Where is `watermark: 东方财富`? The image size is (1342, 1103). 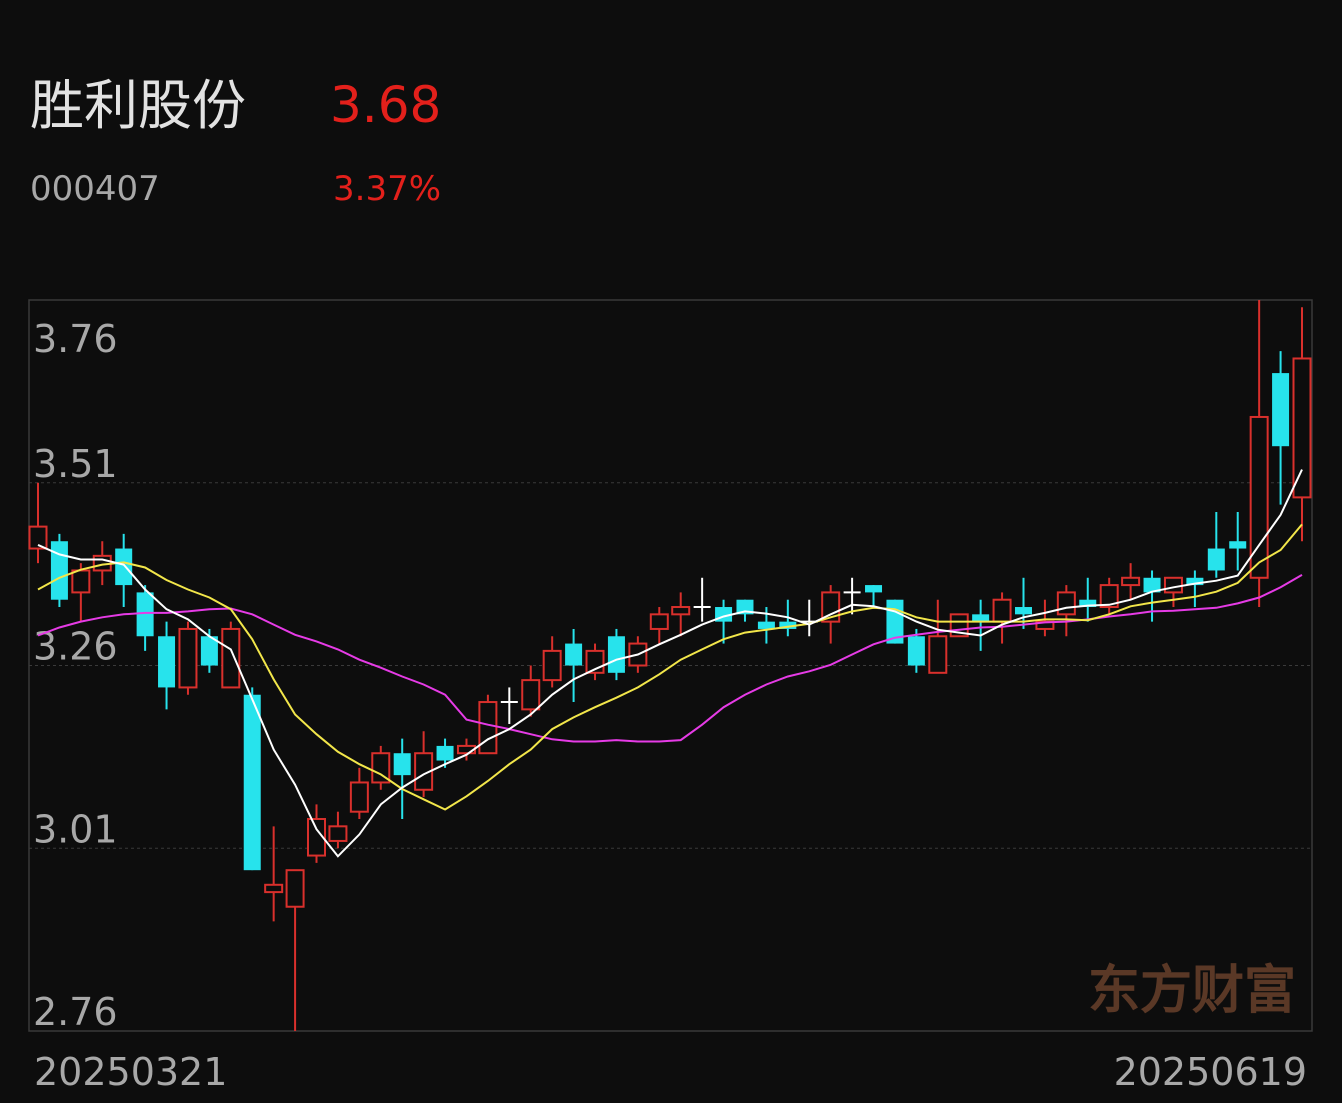
watermark: 东方财富 is located at coordinates (1192, 991).